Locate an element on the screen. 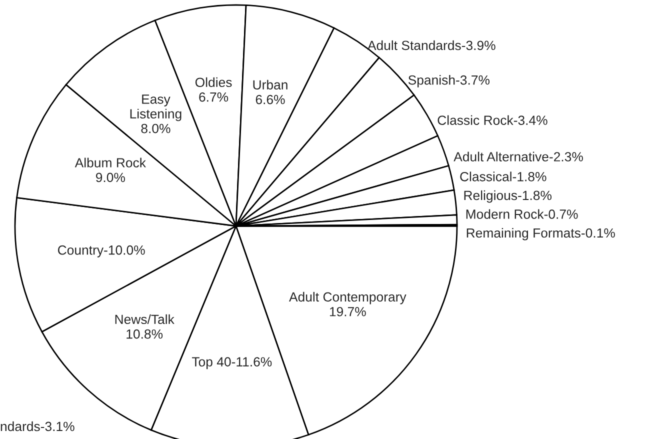  slice-label: Album Rock 9.0% is located at coordinates (110, 170).